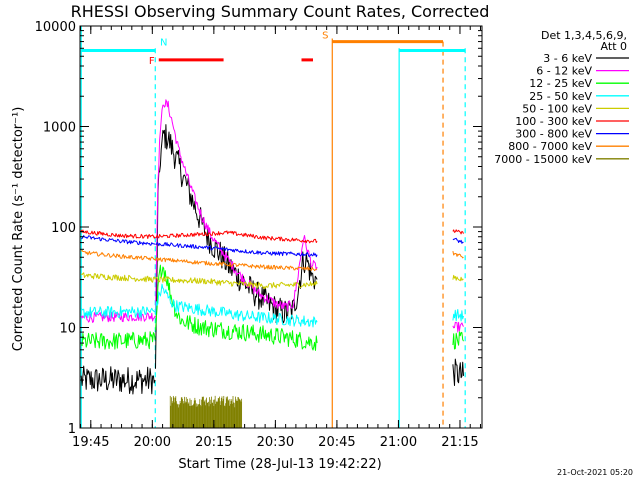 This screenshot has height=480, width=640. What do you see at coordinates (275, 442) in the screenshot?
I see `x-tick-label-3: 20:30` at bounding box center [275, 442].